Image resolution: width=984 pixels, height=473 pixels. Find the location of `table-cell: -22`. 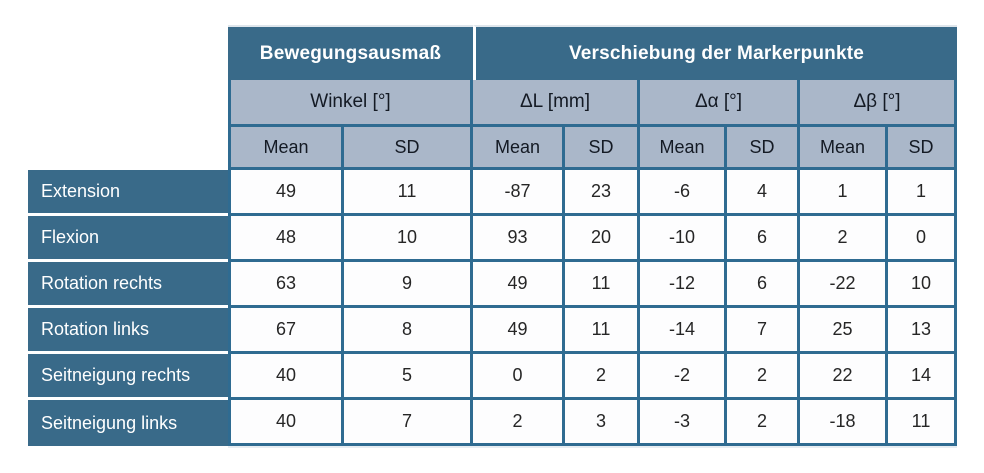

table-cell: -22 is located at coordinates (844, 285).